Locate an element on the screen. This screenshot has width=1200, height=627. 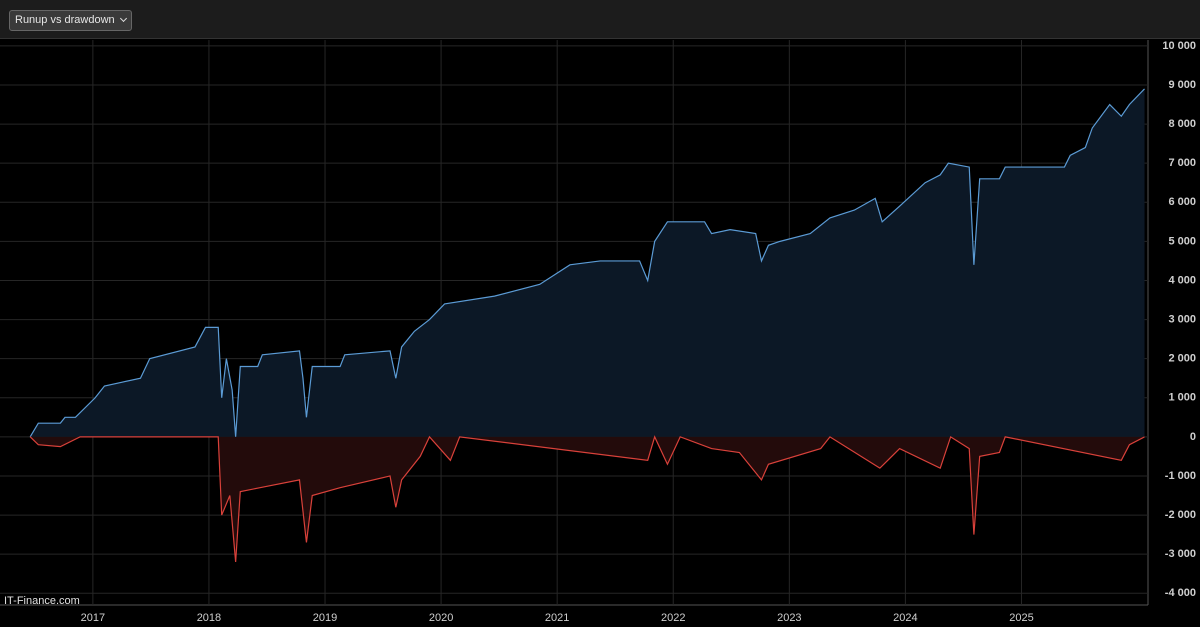
watermark: IT-Finance.com is located at coordinates (42, 601).